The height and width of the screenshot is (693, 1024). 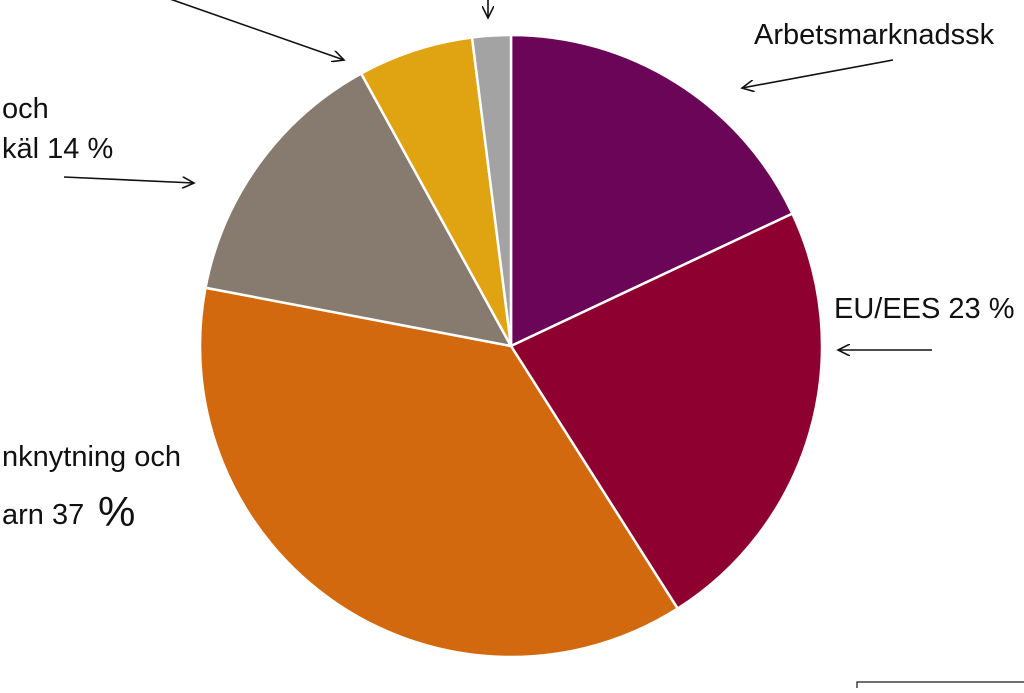 What do you see at coordinates (91, 457) in the screenshot?
I see `label-familj-line1: nknytning och` at bounding box center [91, 457].